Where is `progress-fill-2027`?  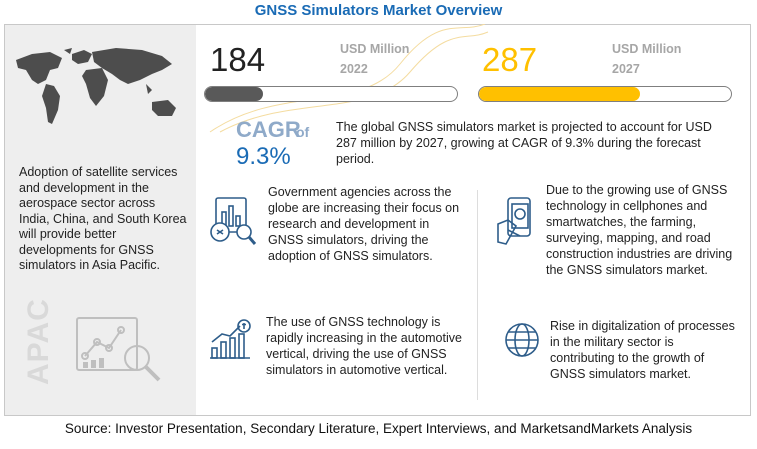 progress-fill-2027 is located at coordinates (560, 94).